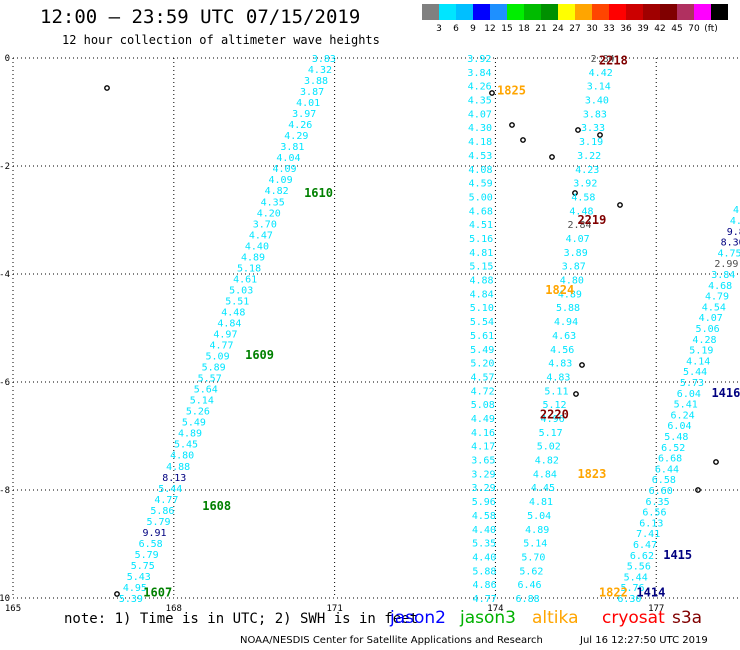  I want to click on swh-value: 4.86, so click(485, 585).